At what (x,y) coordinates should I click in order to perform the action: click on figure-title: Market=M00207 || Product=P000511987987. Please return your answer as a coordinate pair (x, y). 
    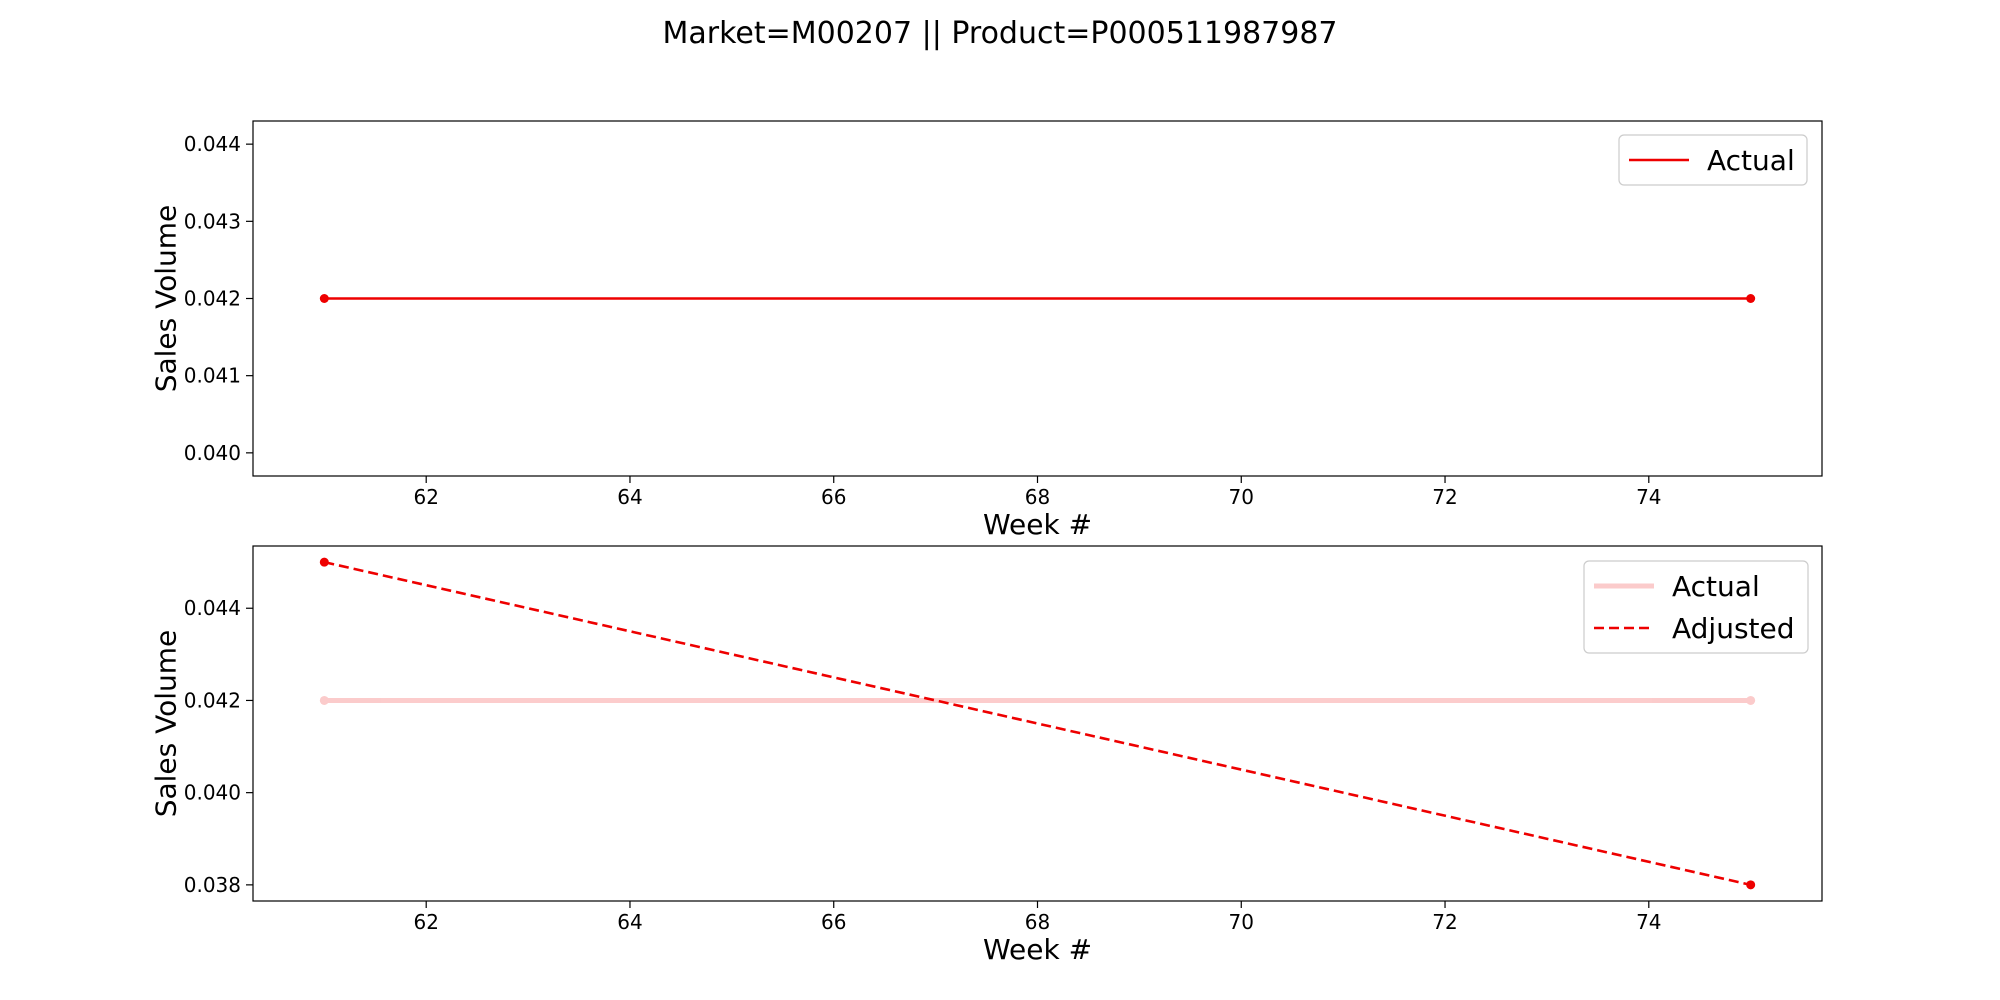
    Looking at the image, I should click on (999, 33).